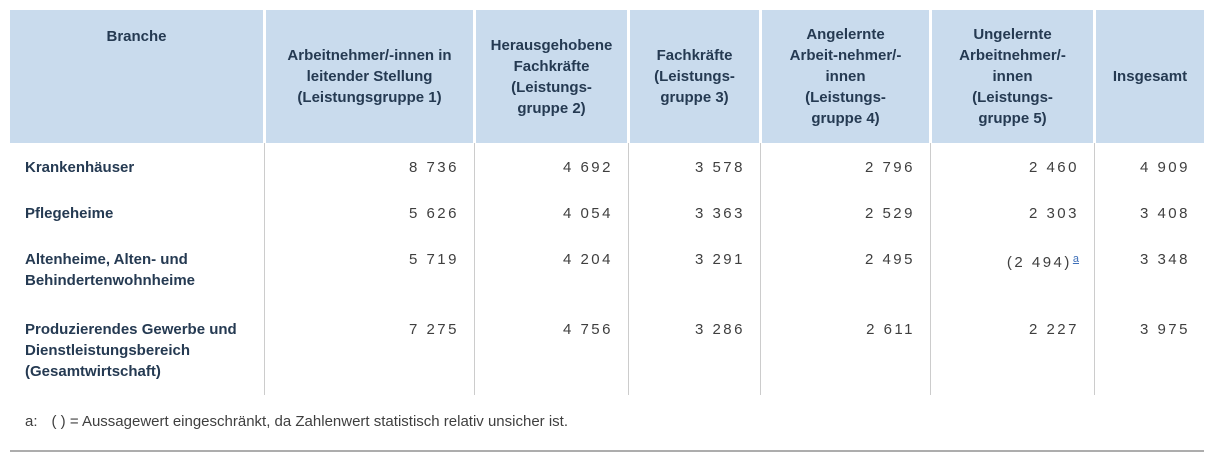 The width and height of the screenshot is (1214, 462). Describe the element at coordinates (1148, 350) in the screenshot. I see `value-cell: 3 975` at that location.